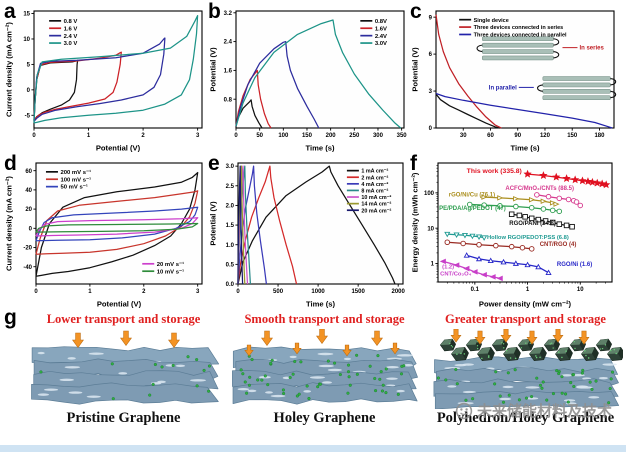 Image resolution: width=626 pixels, height=452 pixels. Describe the element at coordinates (381, 22) in the screenshot. I see `svg-text: 0.8V` at that location.